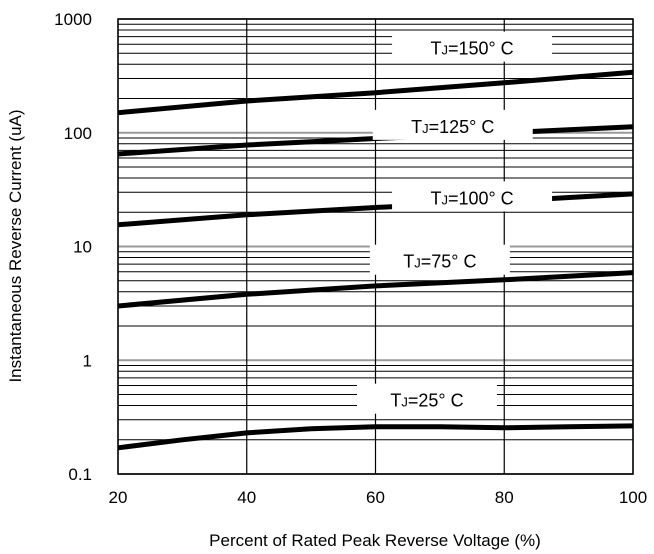 This screenshot has height=554, width=654. Describe the element at coordinates (15, 245) in the screenshot. I see `y-axis-label: Instantaneous Reverse Current (uA)` at that location.